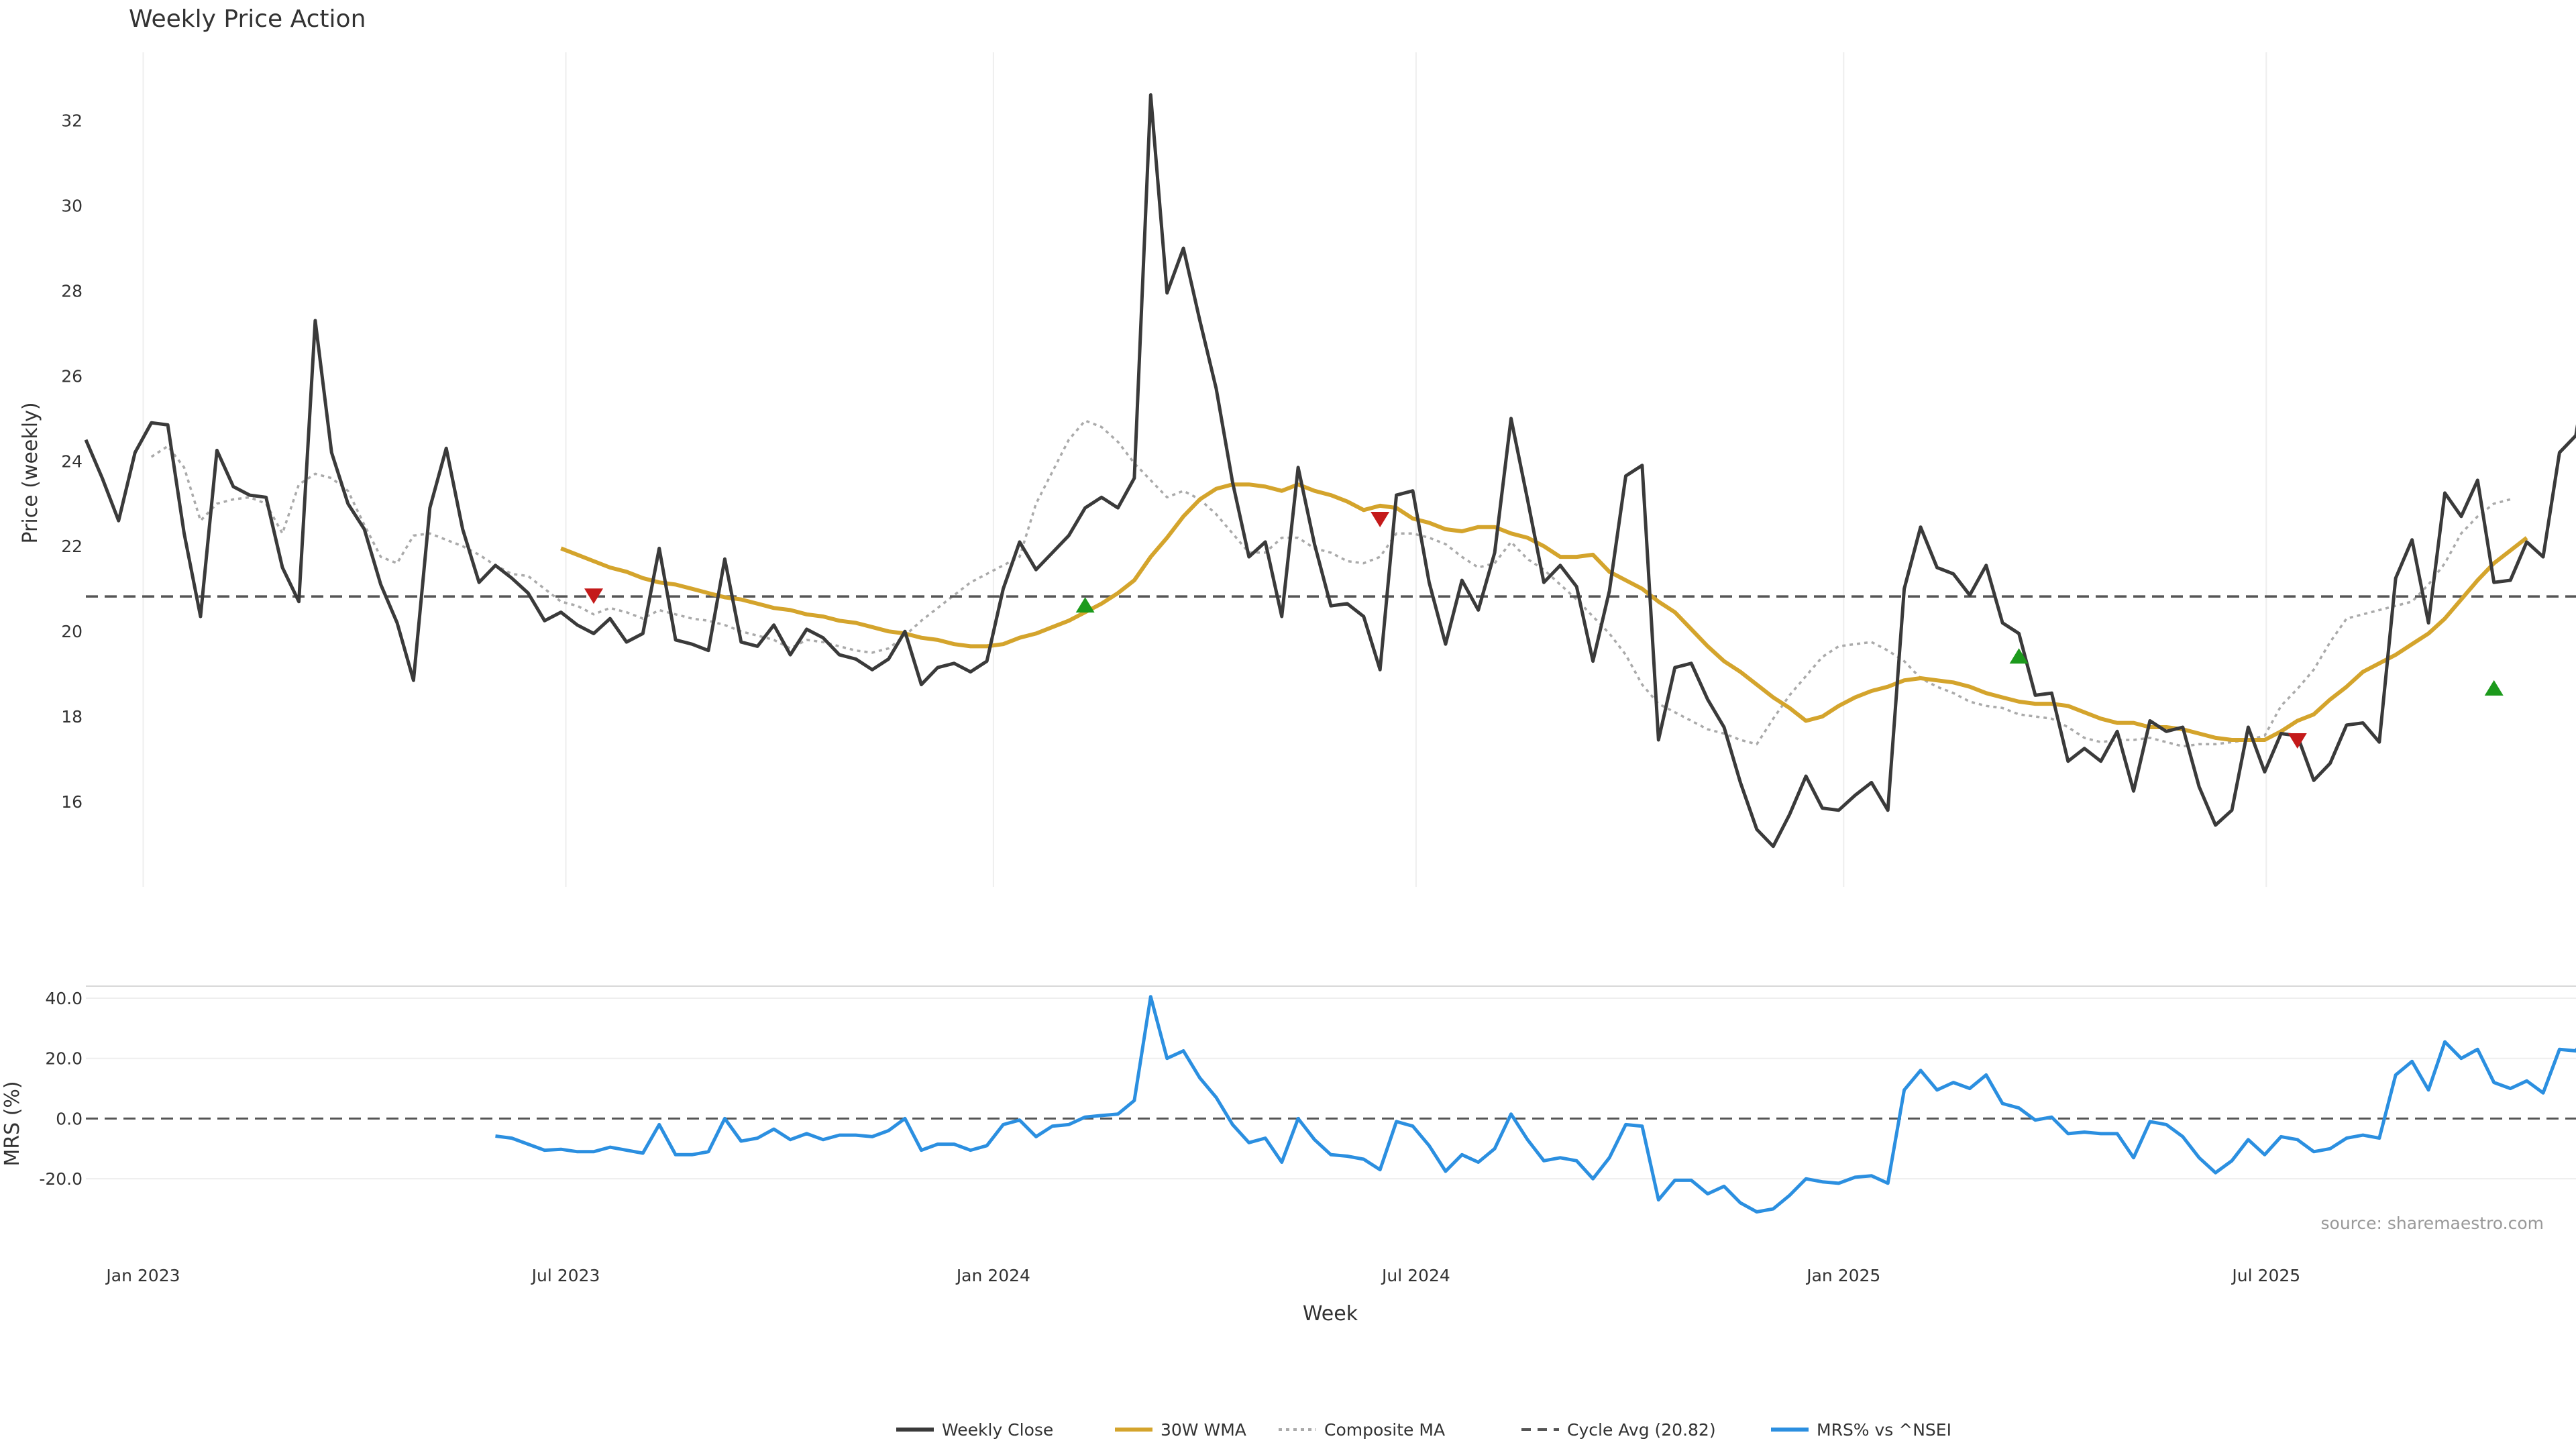 The height and width of the screenshot is (1449, 2576). What do you see at coordinates (1203, 1430) in the screenshot?
I see `legend-label: 30W WMA` at bounding box center [1203, 1430].